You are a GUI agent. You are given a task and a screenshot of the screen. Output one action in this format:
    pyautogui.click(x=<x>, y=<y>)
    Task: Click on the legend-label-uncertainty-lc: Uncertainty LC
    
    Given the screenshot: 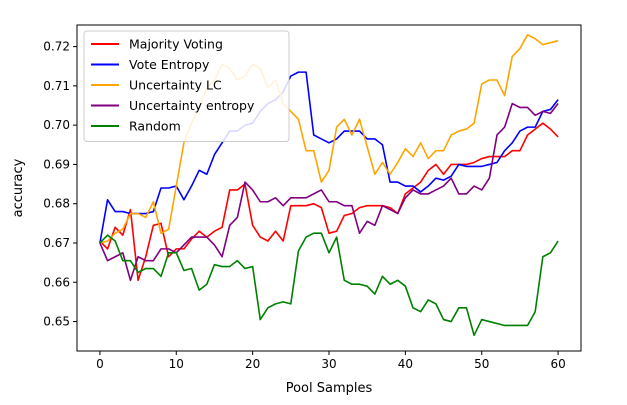 What is the action you would take?
    pyautogui.click(x=175, y=85)
    